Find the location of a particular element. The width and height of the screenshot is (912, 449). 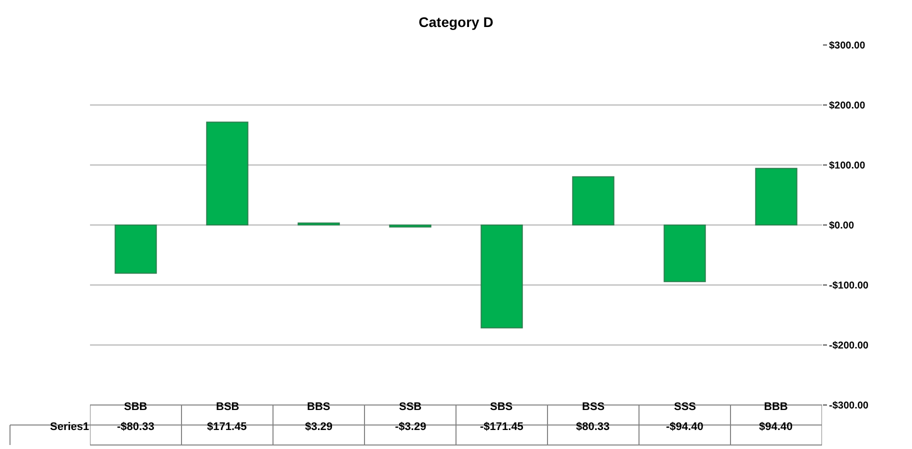

y-tick-label: $100.00 is located at coordinates (847, 166).